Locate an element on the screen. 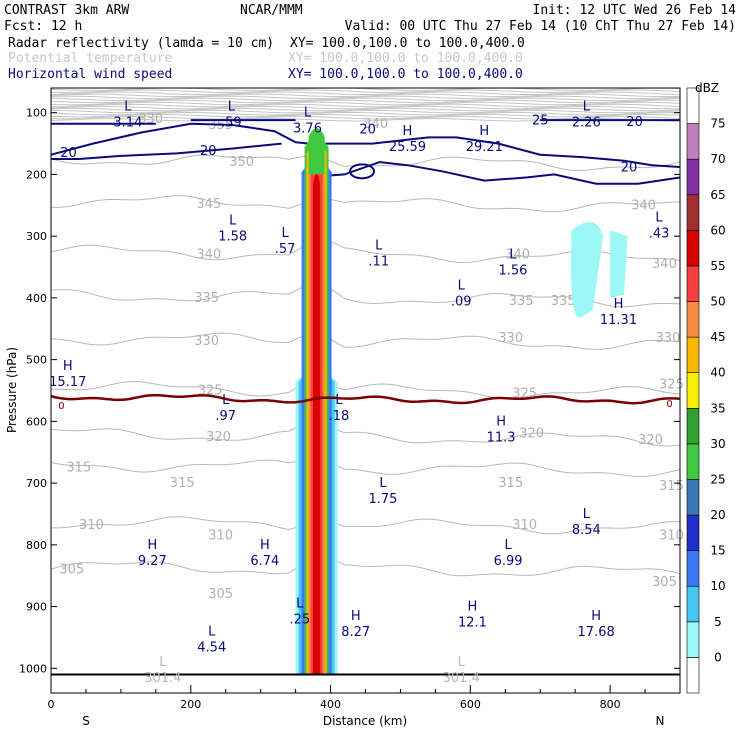 Image resolution: width=740 pixels, height=740 pixels. colorbar-label: 60 is located at coordinates (717, 230).